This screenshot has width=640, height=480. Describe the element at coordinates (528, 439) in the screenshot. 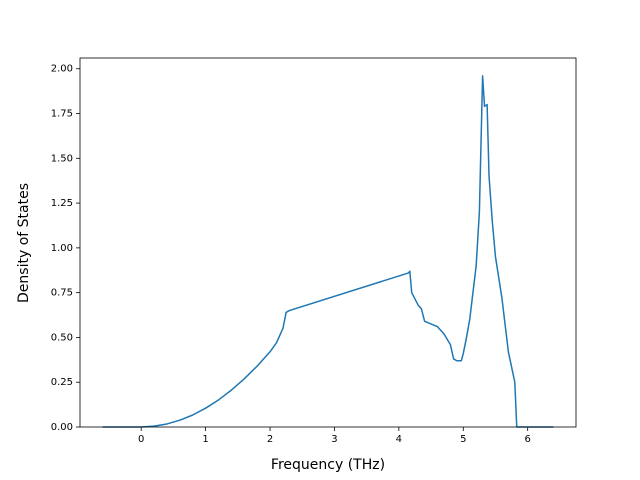

I see `x-tick-label: 6` at that location.